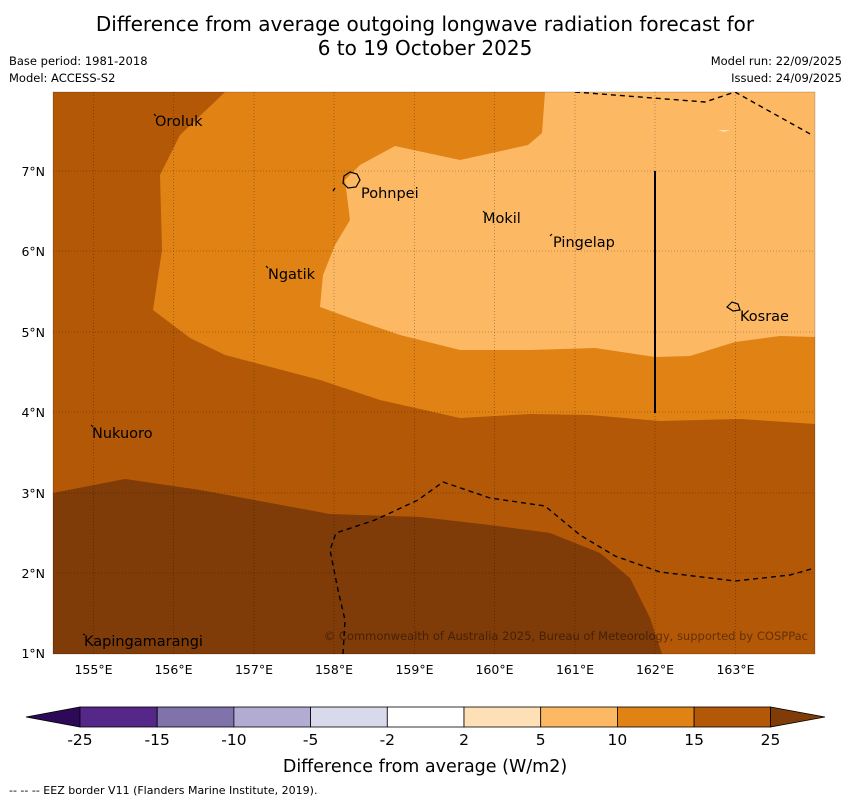  I want to click on pingelap-atoll, so click(551, 235).